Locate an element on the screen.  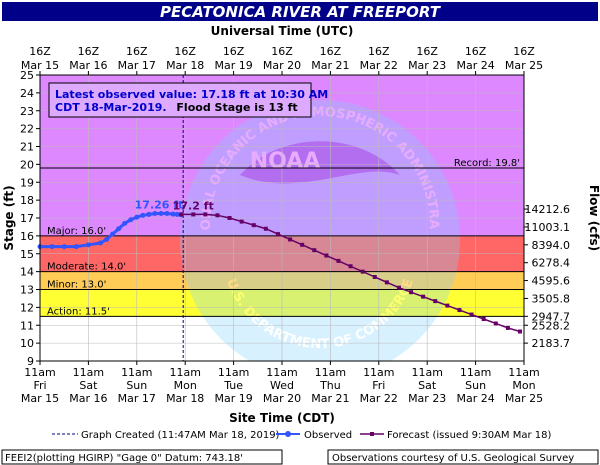
utc-tick-date: Mar 16 is located at coordinates (88, 65).